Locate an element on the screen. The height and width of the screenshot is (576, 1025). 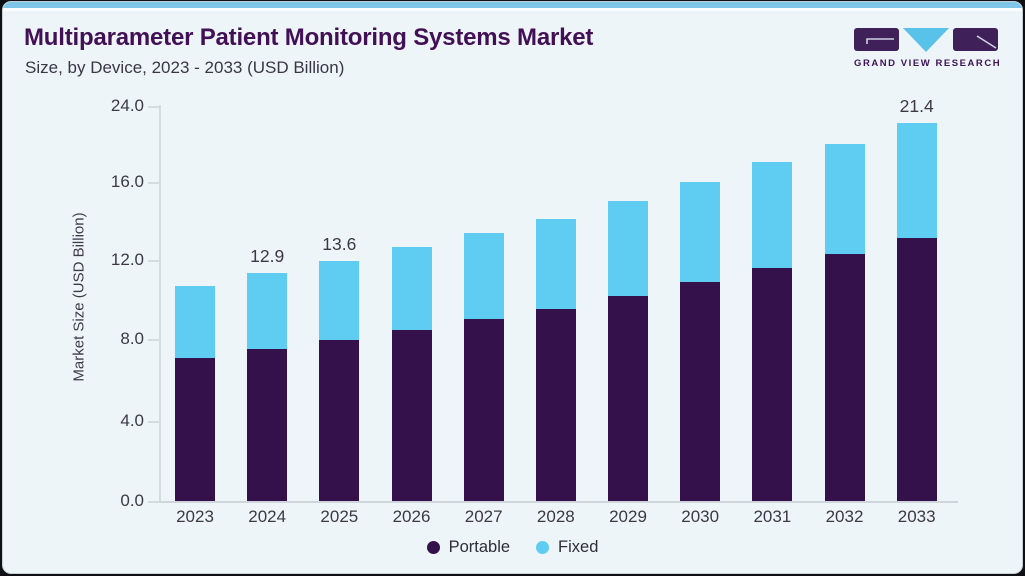
bar-segment-portable-2028 is located at coordinates (555, 404).